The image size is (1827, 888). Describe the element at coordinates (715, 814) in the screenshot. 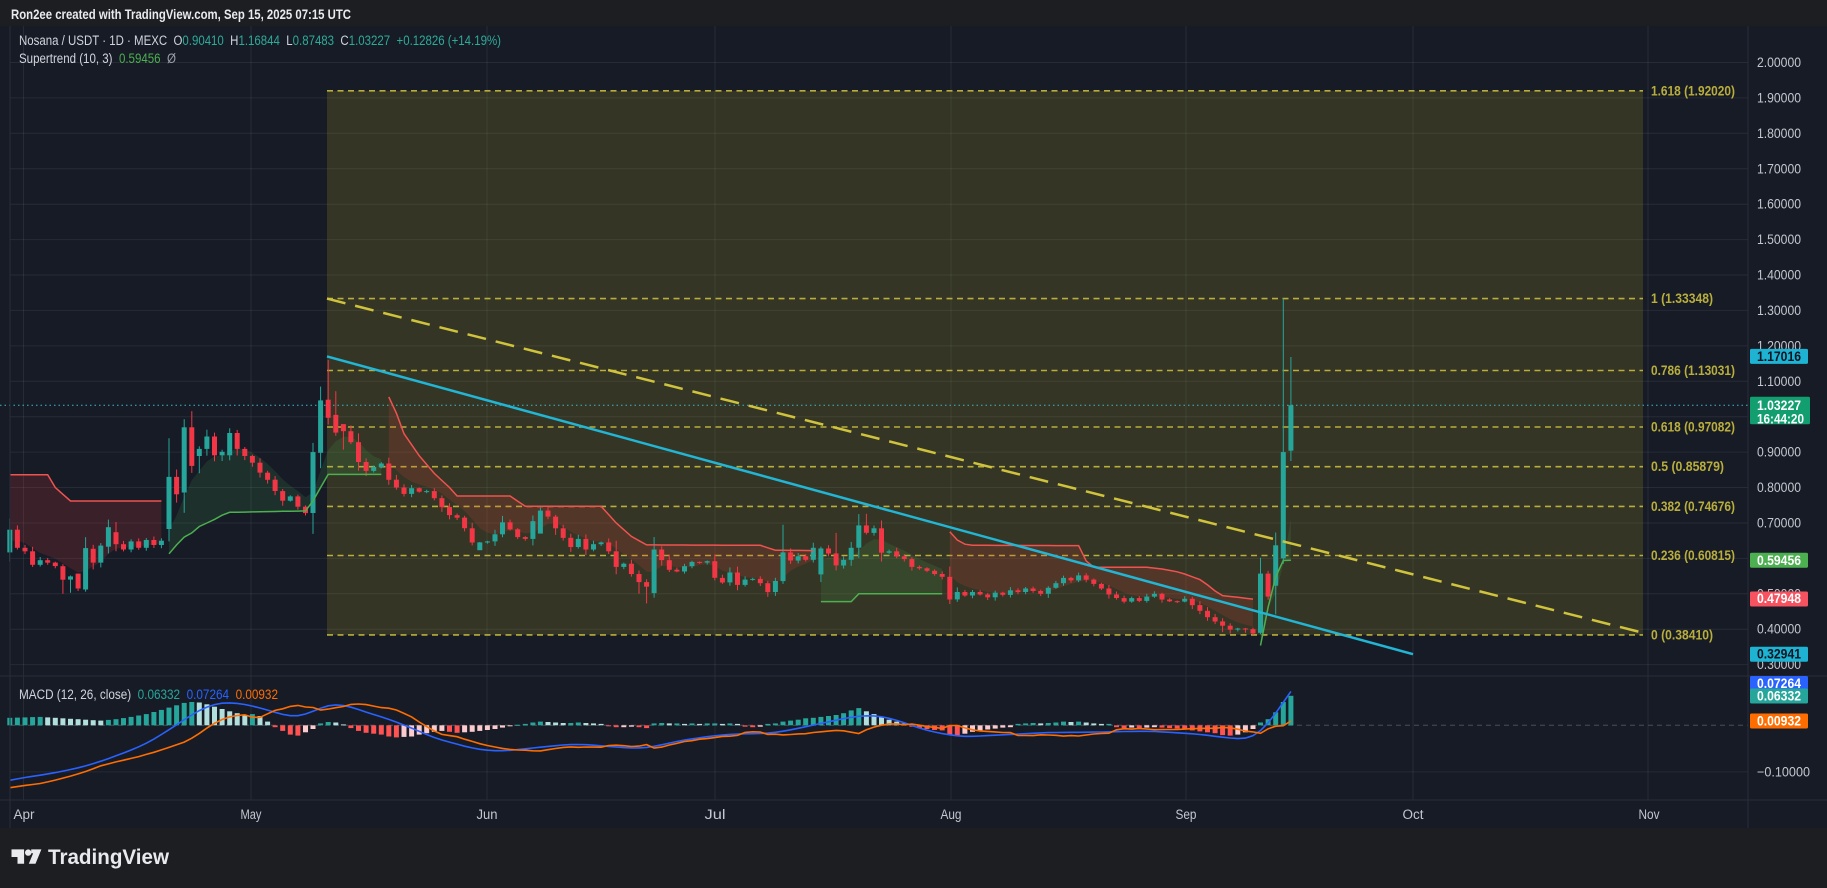

I see `svg-text: Jul` at that location.